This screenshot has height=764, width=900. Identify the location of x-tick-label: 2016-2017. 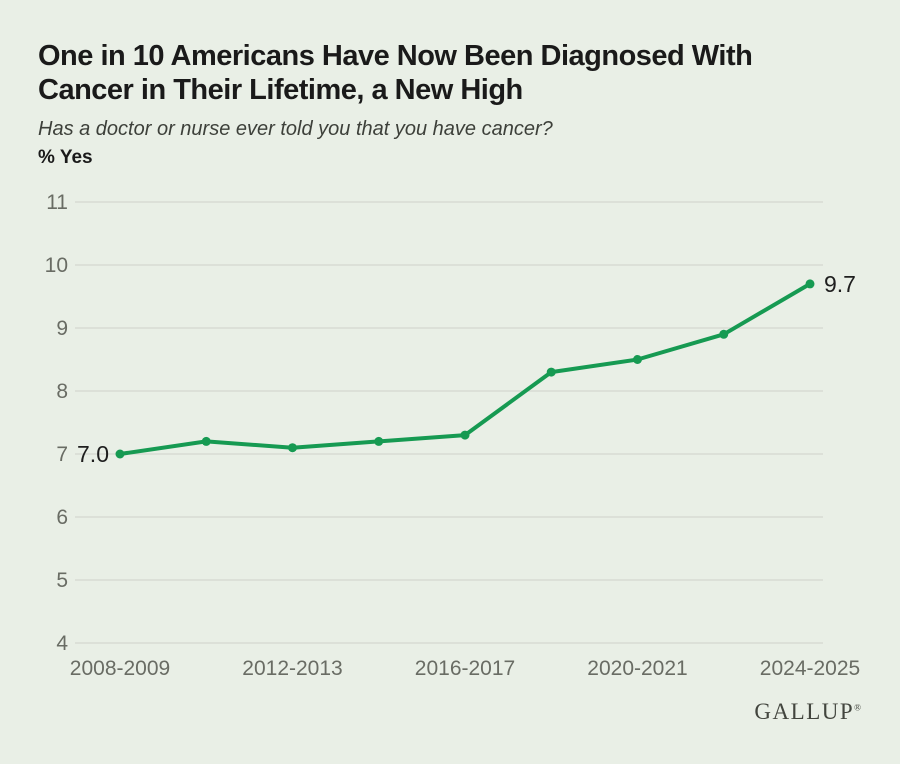
(465, 668).